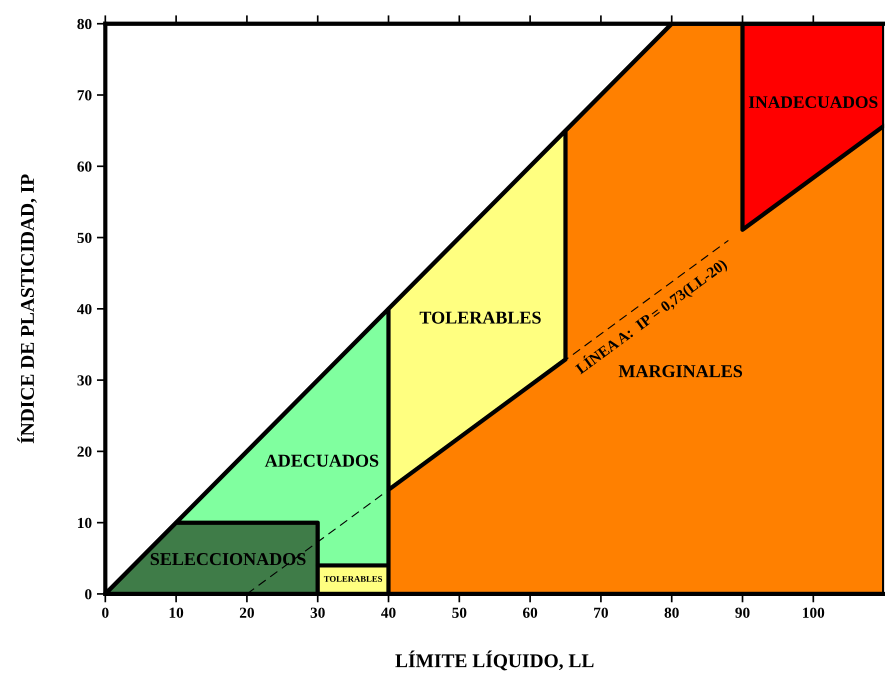  I want to click on y-tick-label: 70, so click(85, 95).